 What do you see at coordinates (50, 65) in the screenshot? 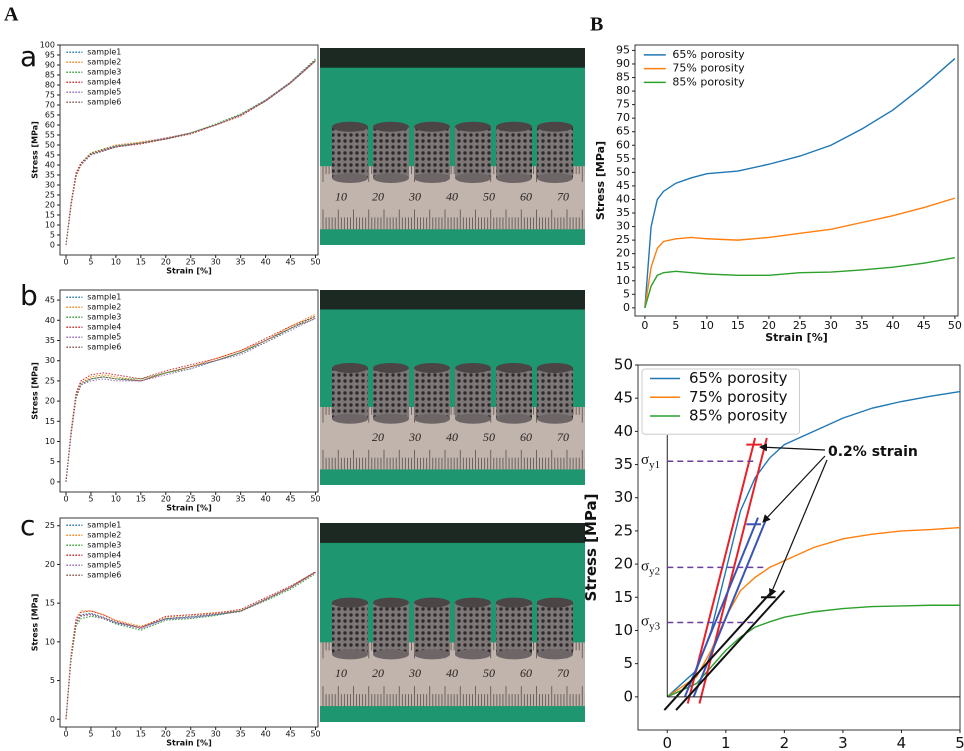
I see `y-tick-label: 90` at bounding box center [50, 65].